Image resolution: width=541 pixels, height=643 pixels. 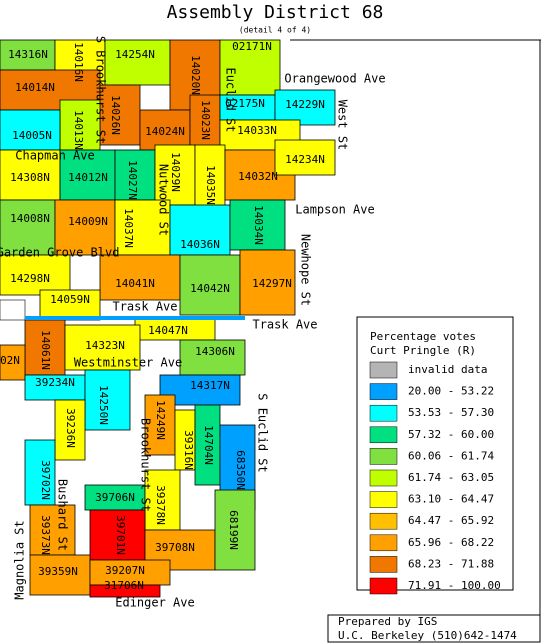 I want to click on street-label: Lampson Ave, so click(x=334, y=210).